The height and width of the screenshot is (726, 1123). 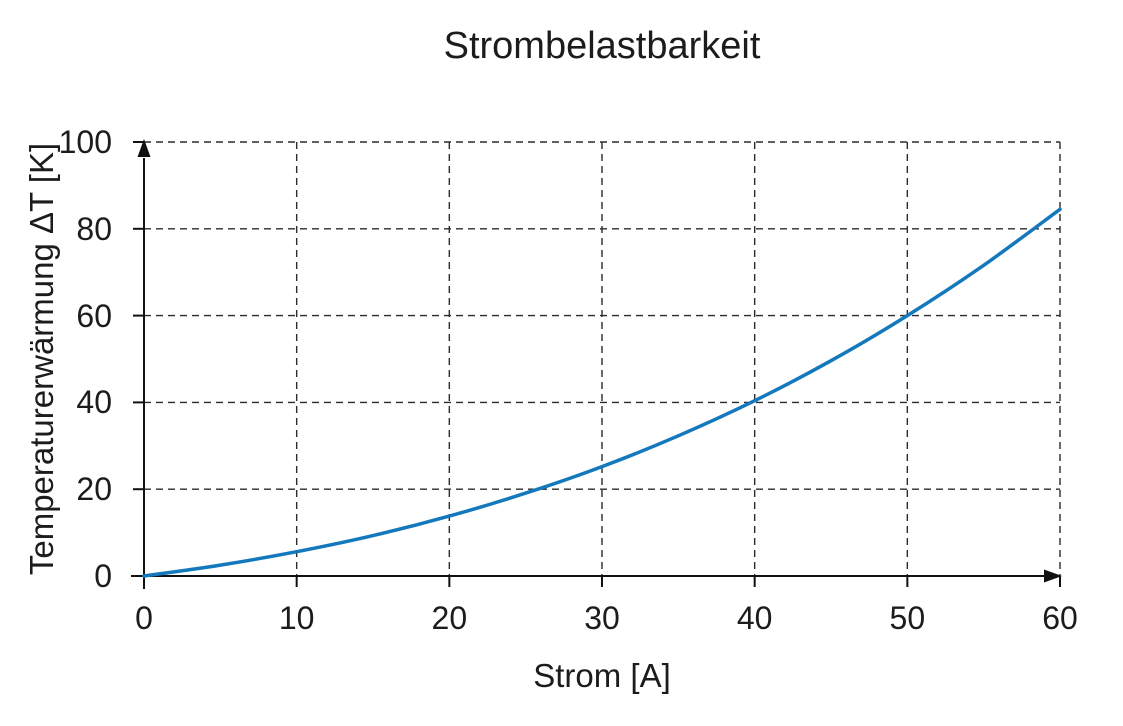 What do you see at coordinates (907, 618) in the screenshot?
I see `x-tick-label: 50` at bounding box center [907, 618].